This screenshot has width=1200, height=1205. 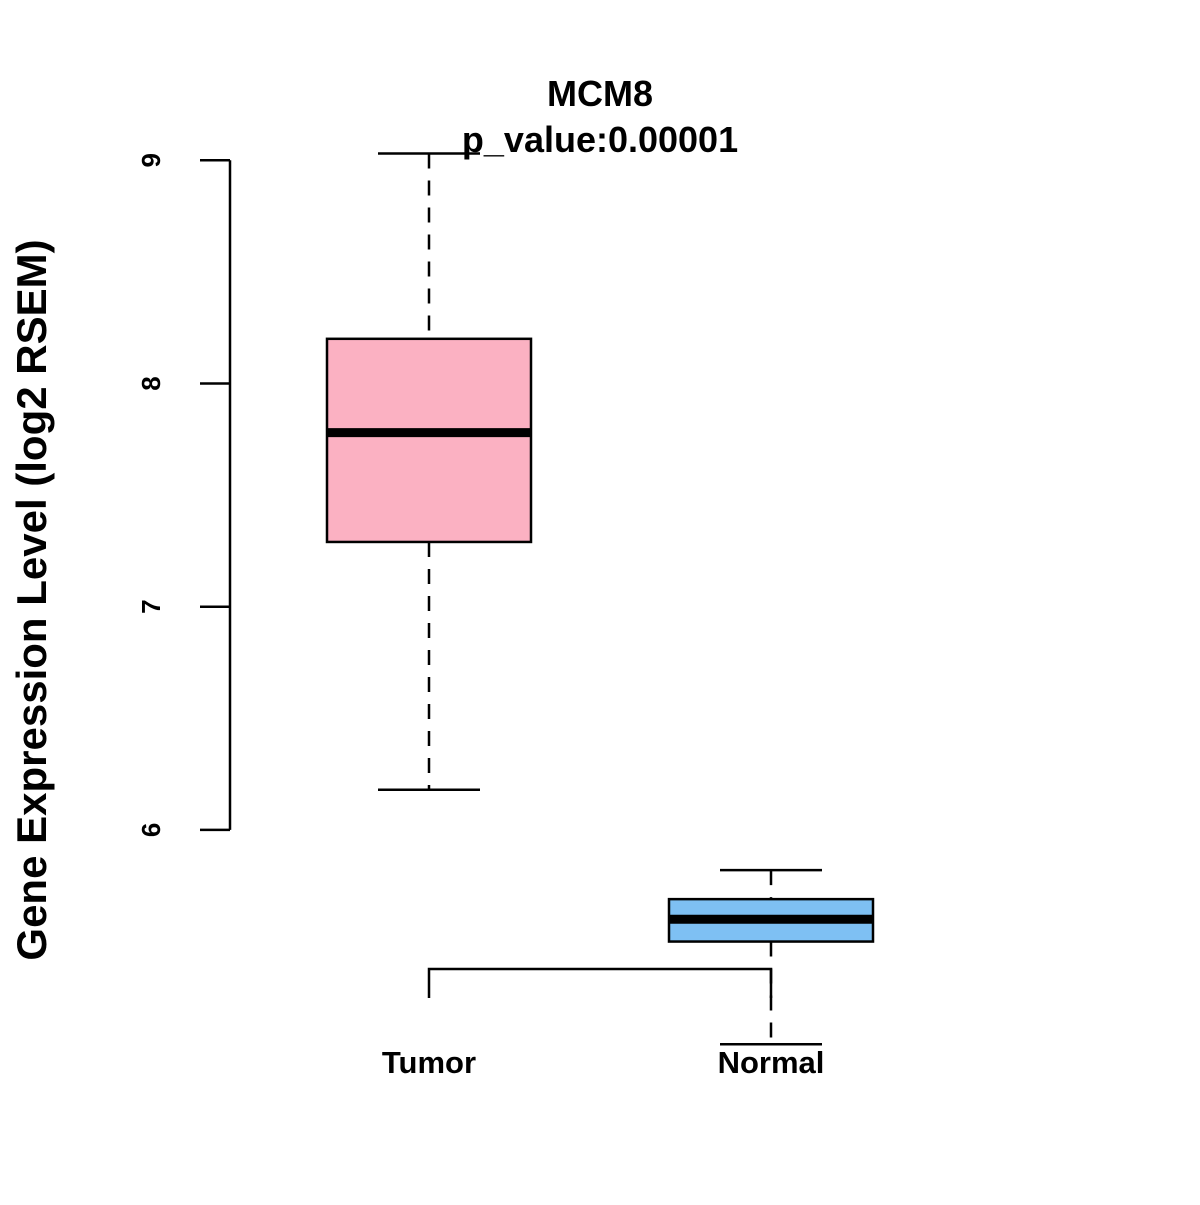 I want to click on comparison-bracket-group, so click(x=600, y=982).